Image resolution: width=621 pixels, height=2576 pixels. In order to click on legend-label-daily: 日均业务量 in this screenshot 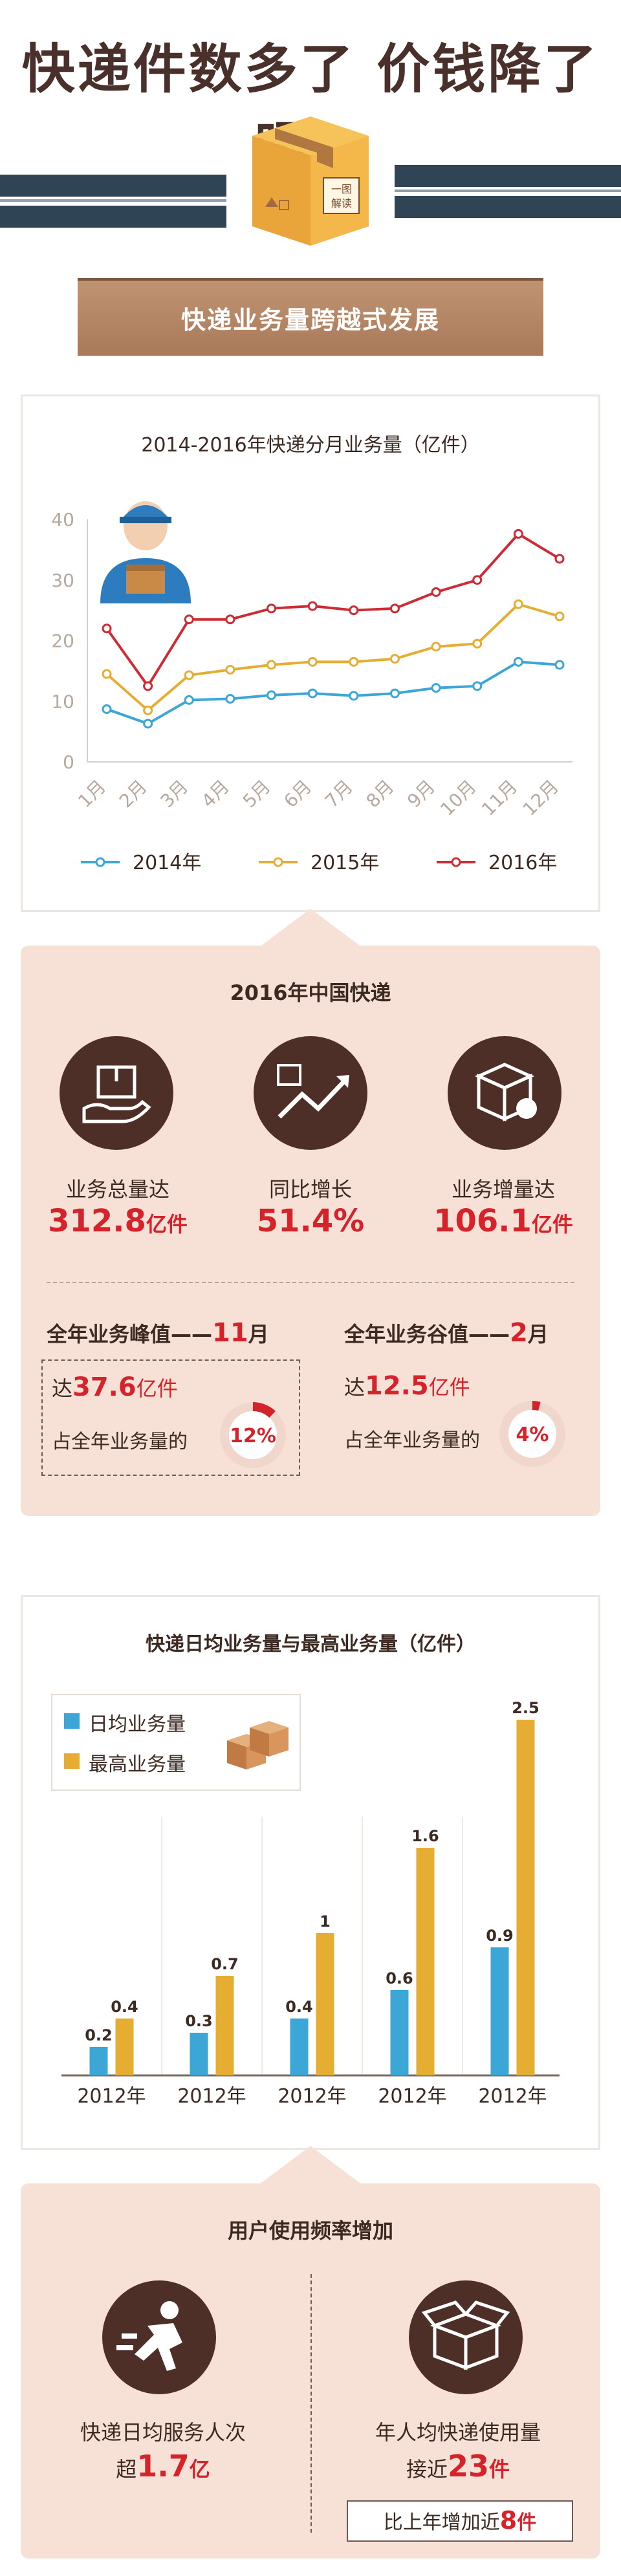, I will do `click(137, 1724)`.